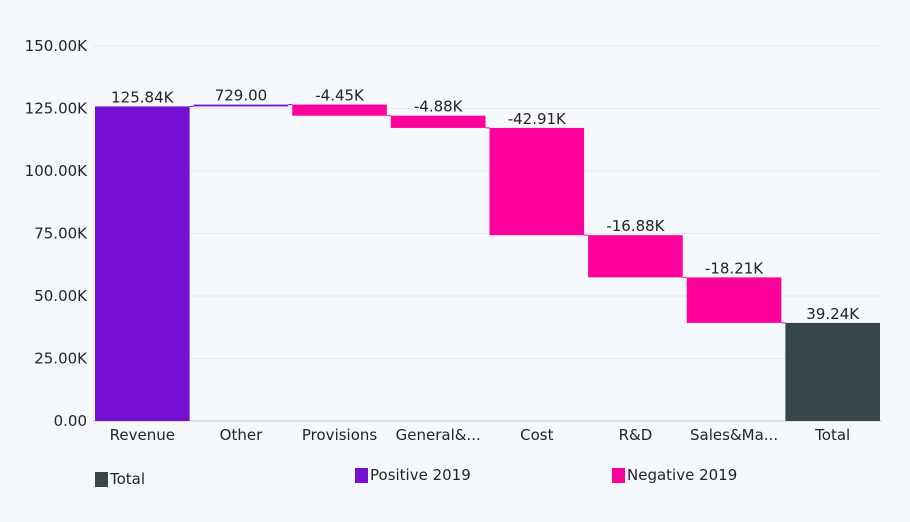  I want to click on legend-item-positive: Positive 2019, so click(413, 475).